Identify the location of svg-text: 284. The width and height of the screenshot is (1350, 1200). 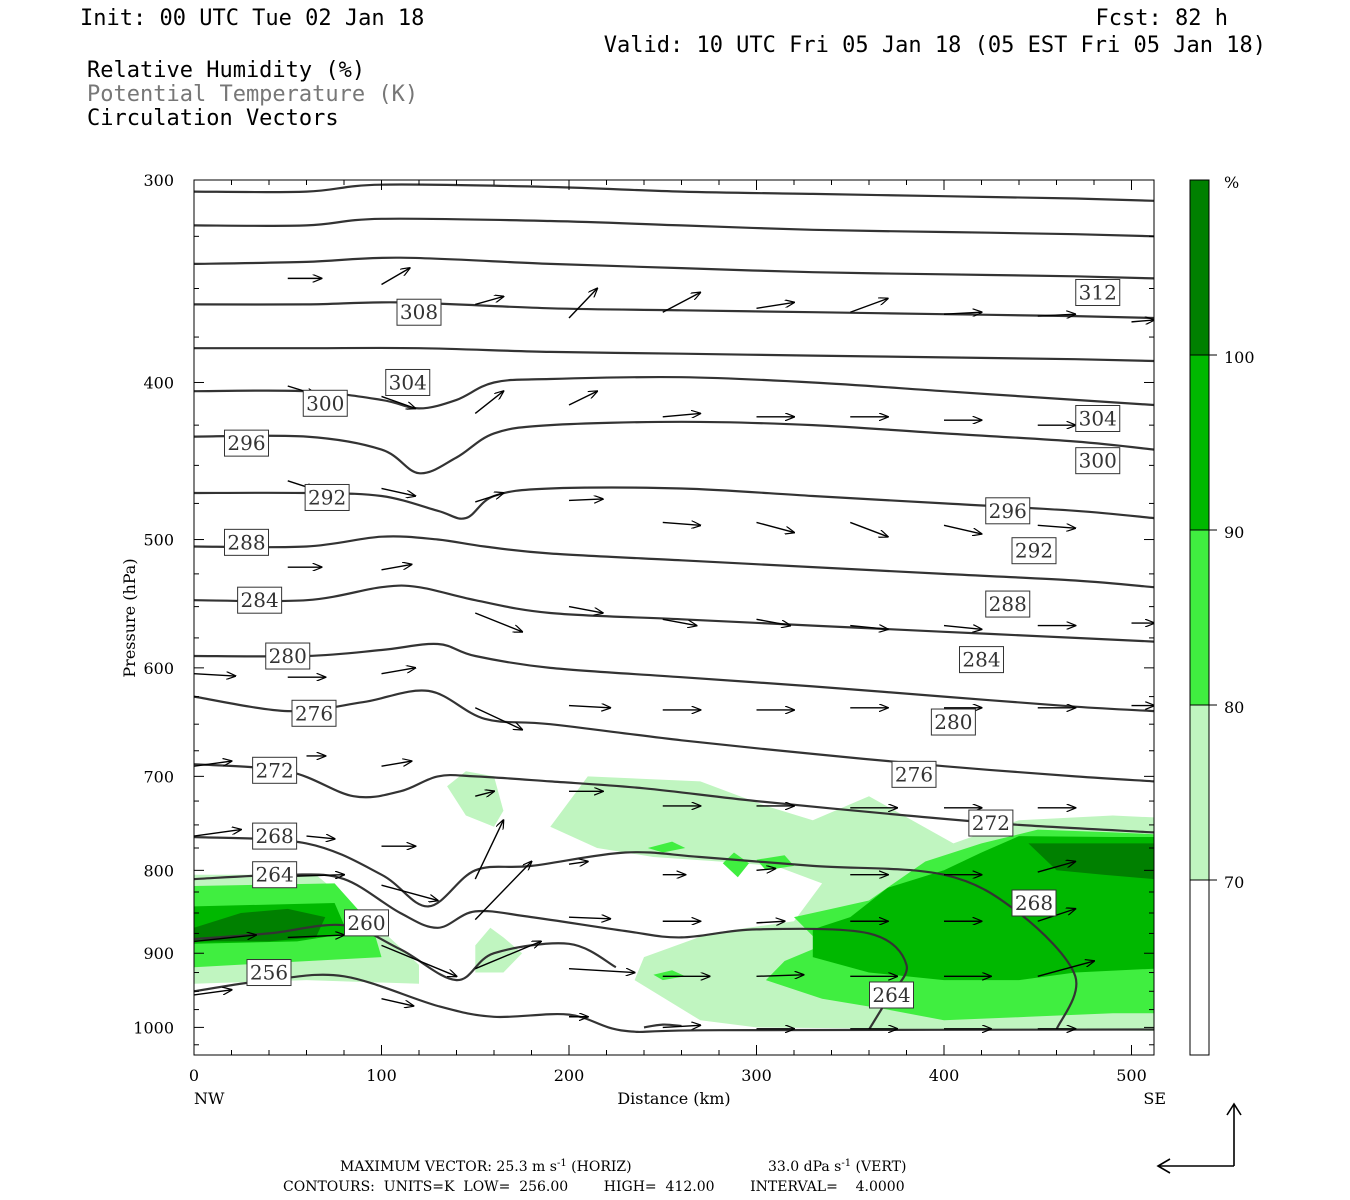
(260, 600).